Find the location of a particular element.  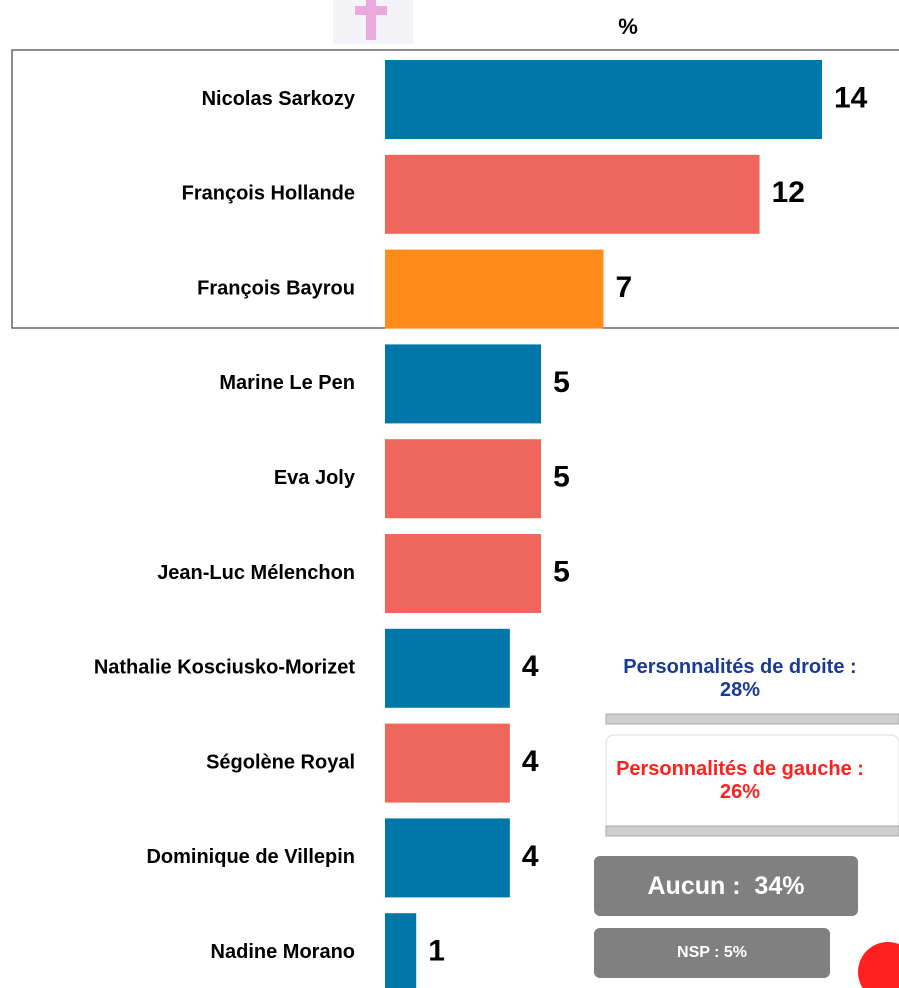

nsp-note: NSP : 5% is located at coordinates (712, 952).